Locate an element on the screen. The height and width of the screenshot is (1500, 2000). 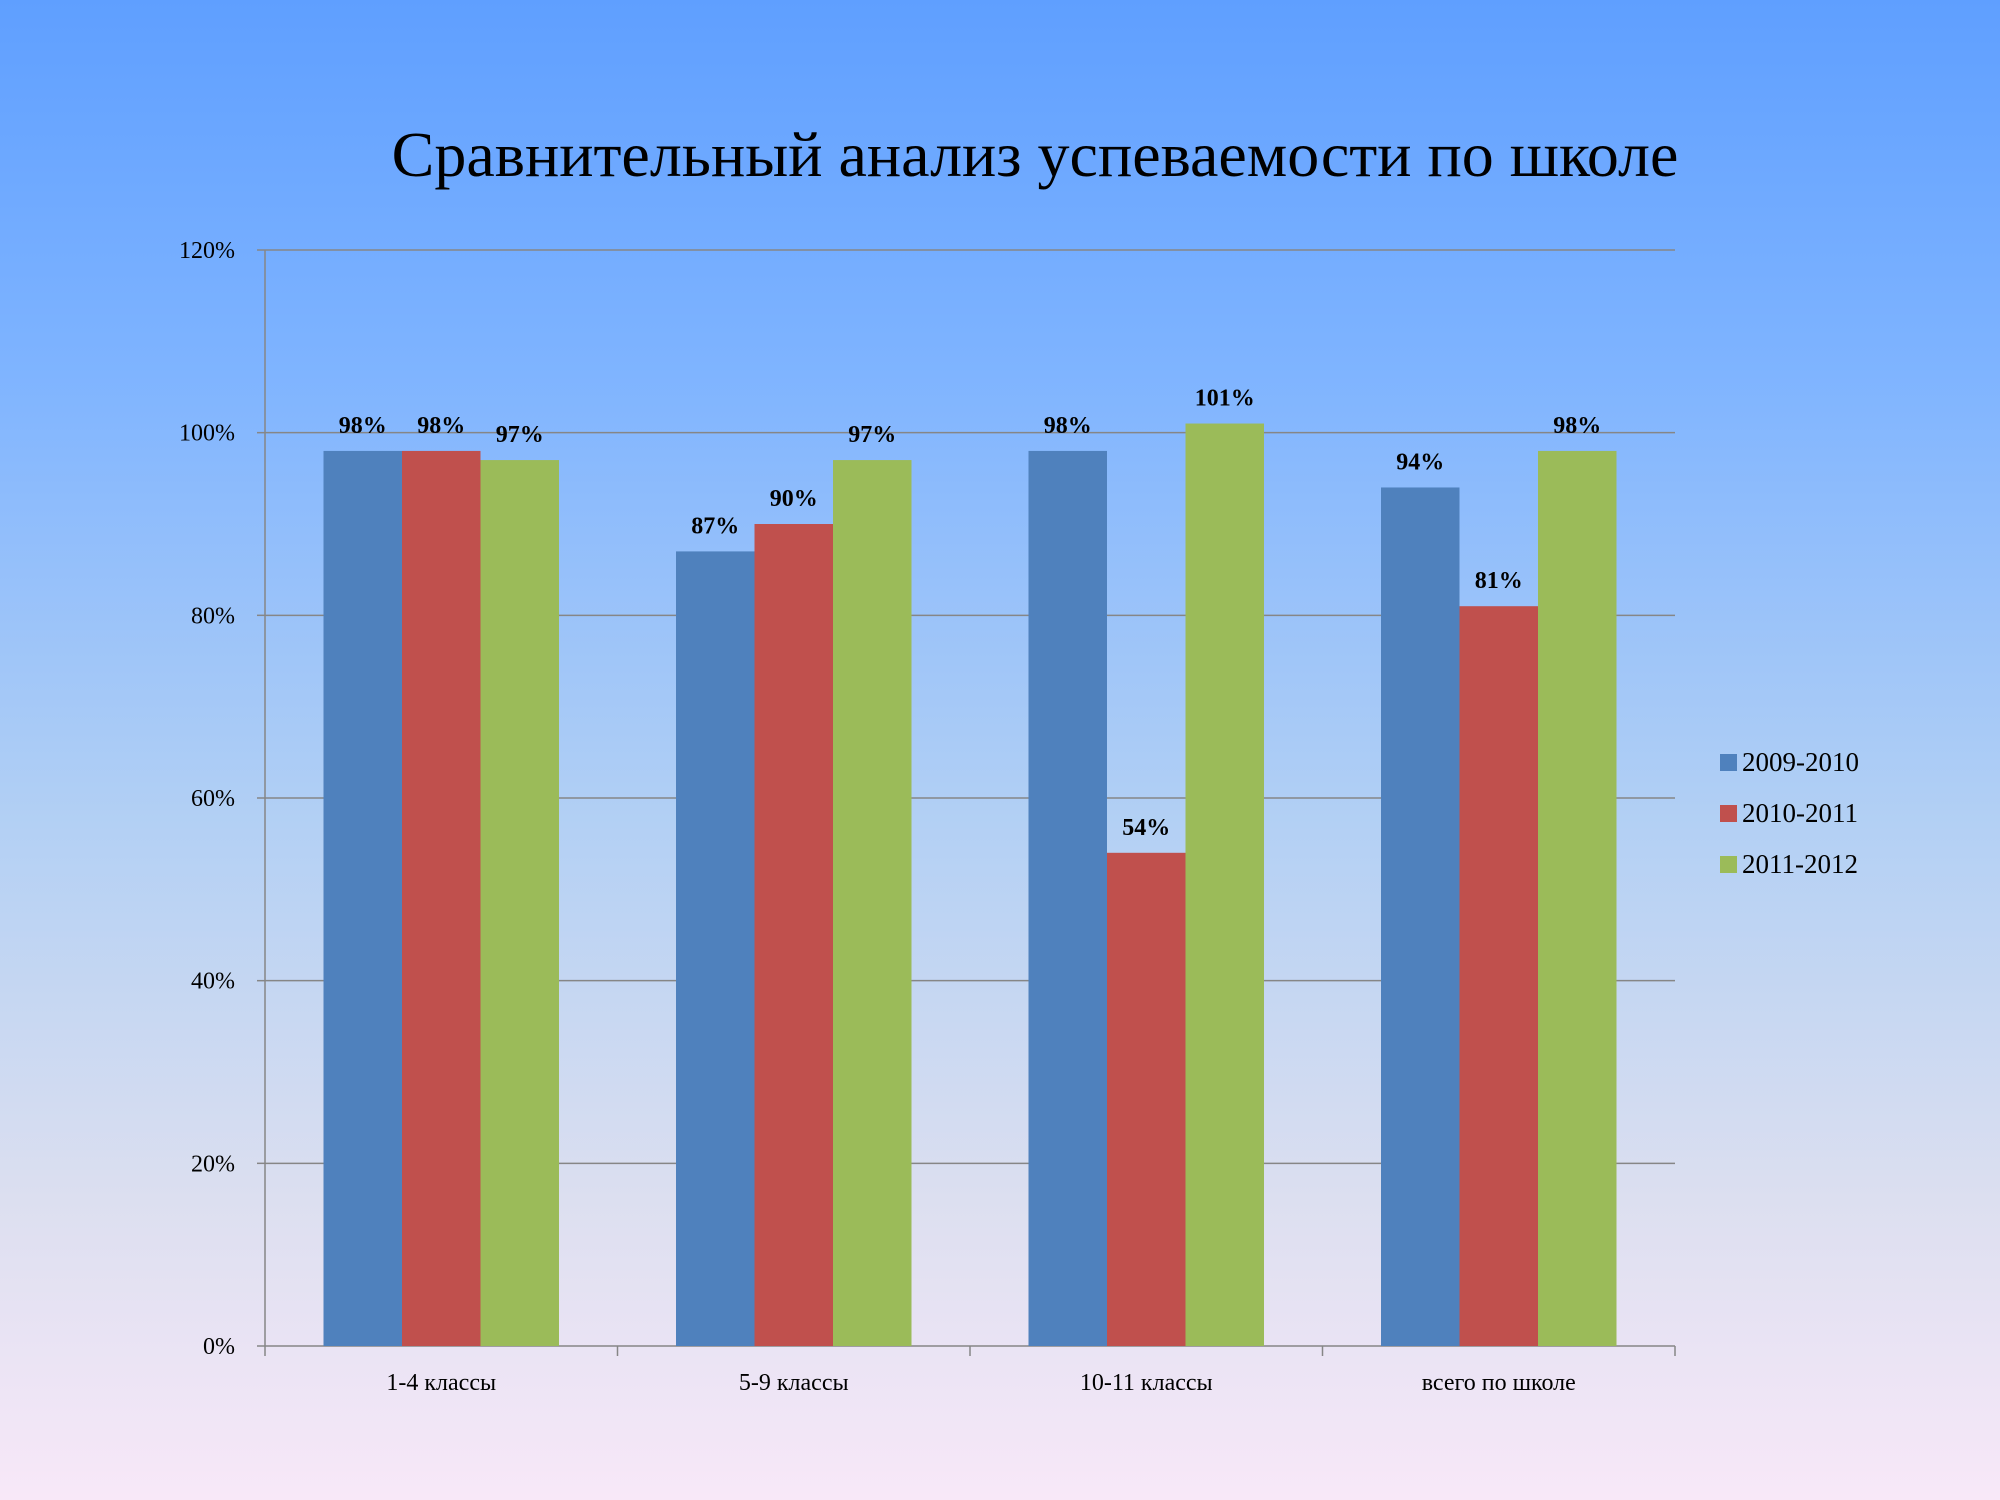
data-label: 94% is located at coordinates (1420, 462).